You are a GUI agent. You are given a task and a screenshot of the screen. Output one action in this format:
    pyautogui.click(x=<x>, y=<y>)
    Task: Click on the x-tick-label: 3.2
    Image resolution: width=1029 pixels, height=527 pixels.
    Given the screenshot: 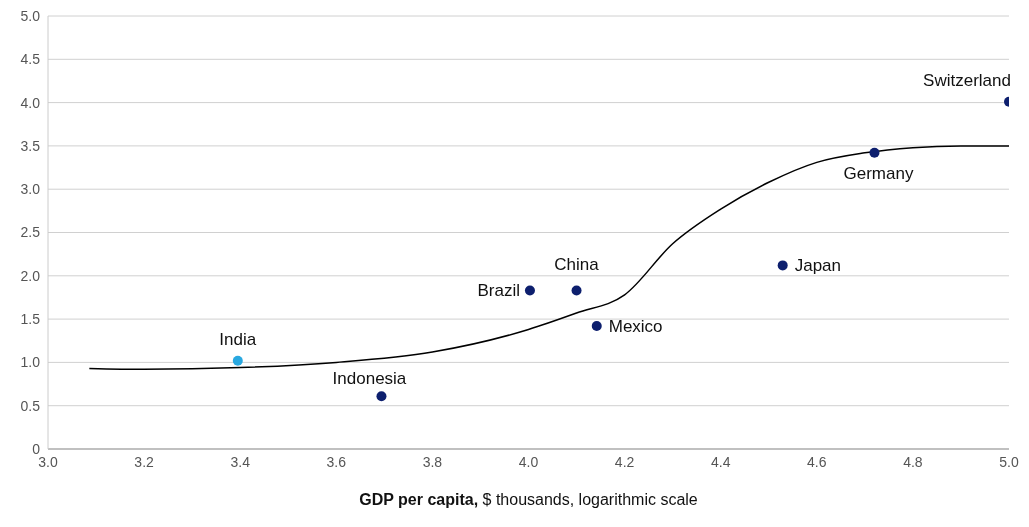 What is the action you would take?
    pyautogui.click(x=144, y=461)
    